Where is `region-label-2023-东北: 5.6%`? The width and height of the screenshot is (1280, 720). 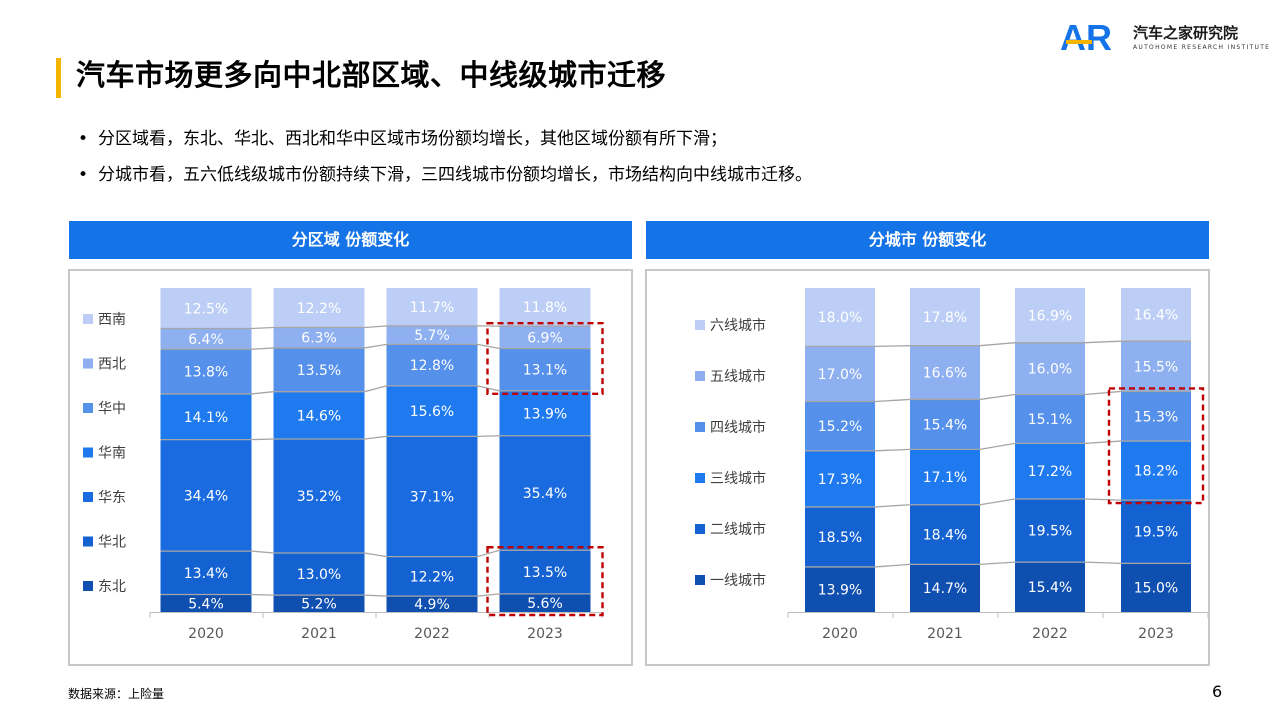 region-label-2023-东北: 5.6% is located at coordinates (545, 604).